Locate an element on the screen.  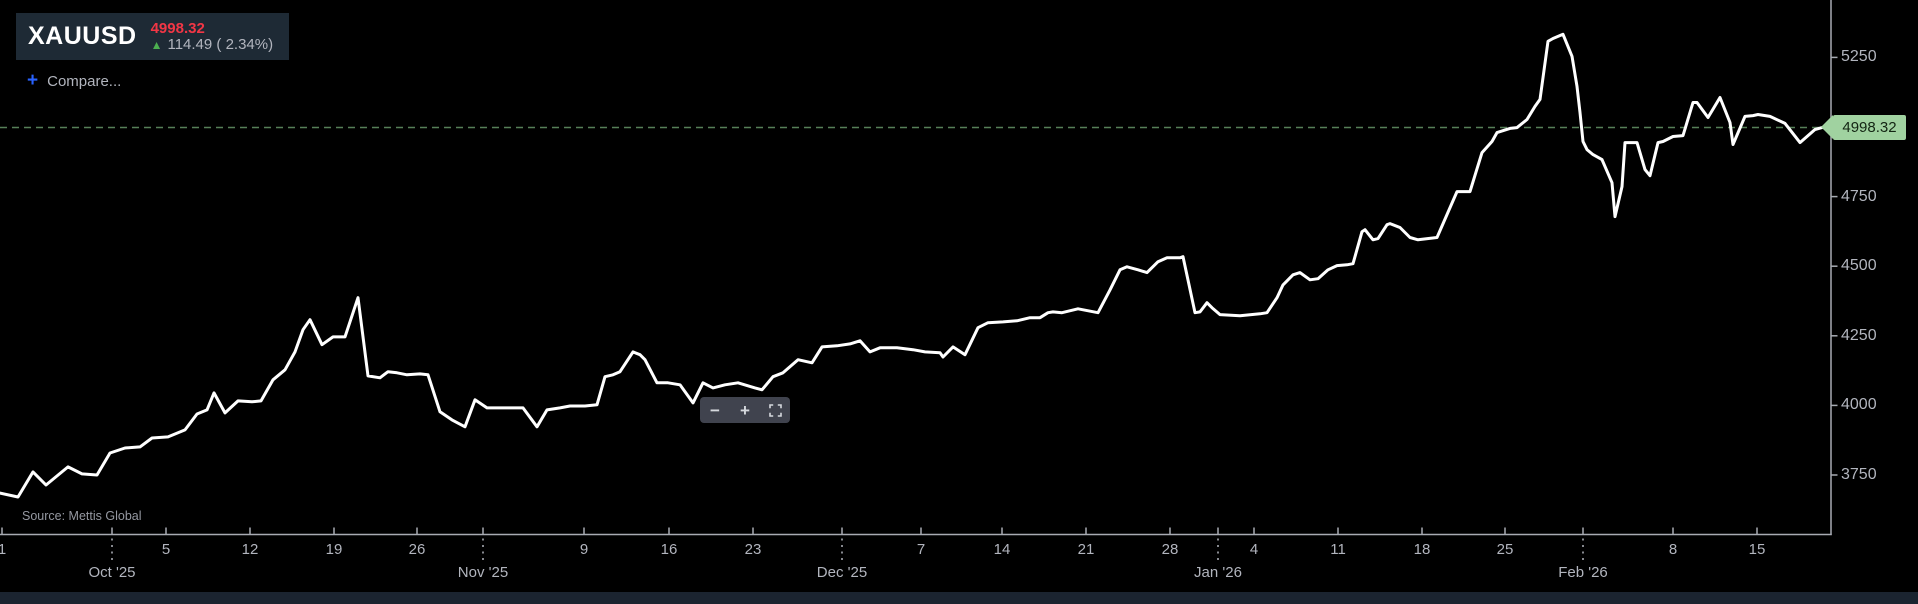
quote-block: 4998.32 ▲ 114.49 ( 2.34%) is located at coordinates (212, 36).